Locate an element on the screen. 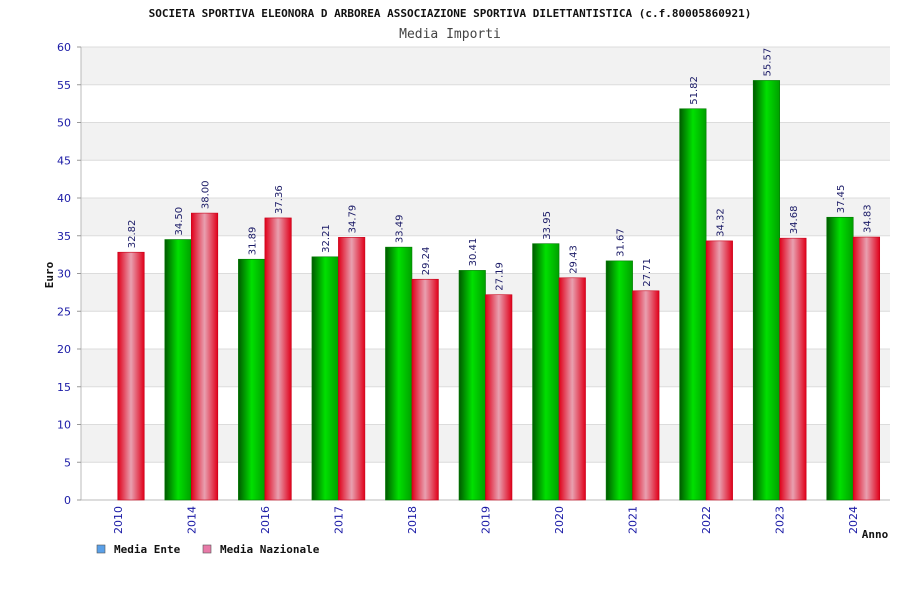 The width and height of the screenshot is (900, 600). data-label: 33.49 is located at coordinates (400, 229).